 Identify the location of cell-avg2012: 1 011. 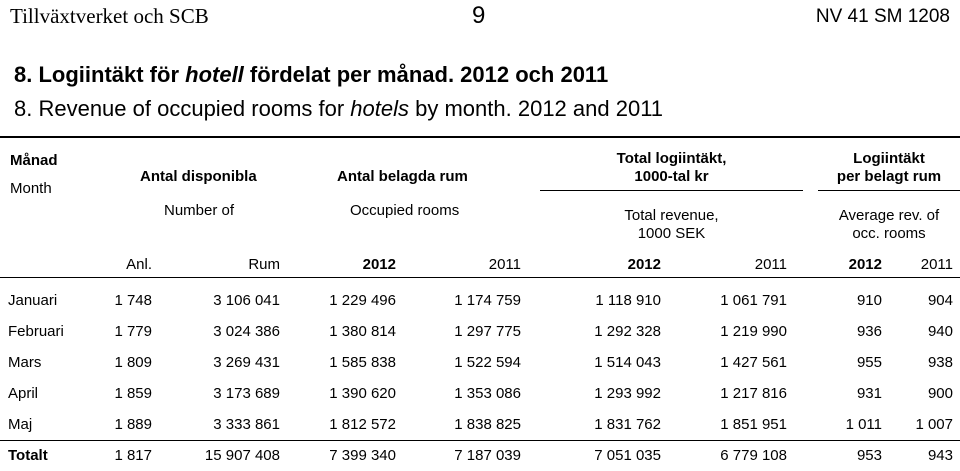
(863, 424).